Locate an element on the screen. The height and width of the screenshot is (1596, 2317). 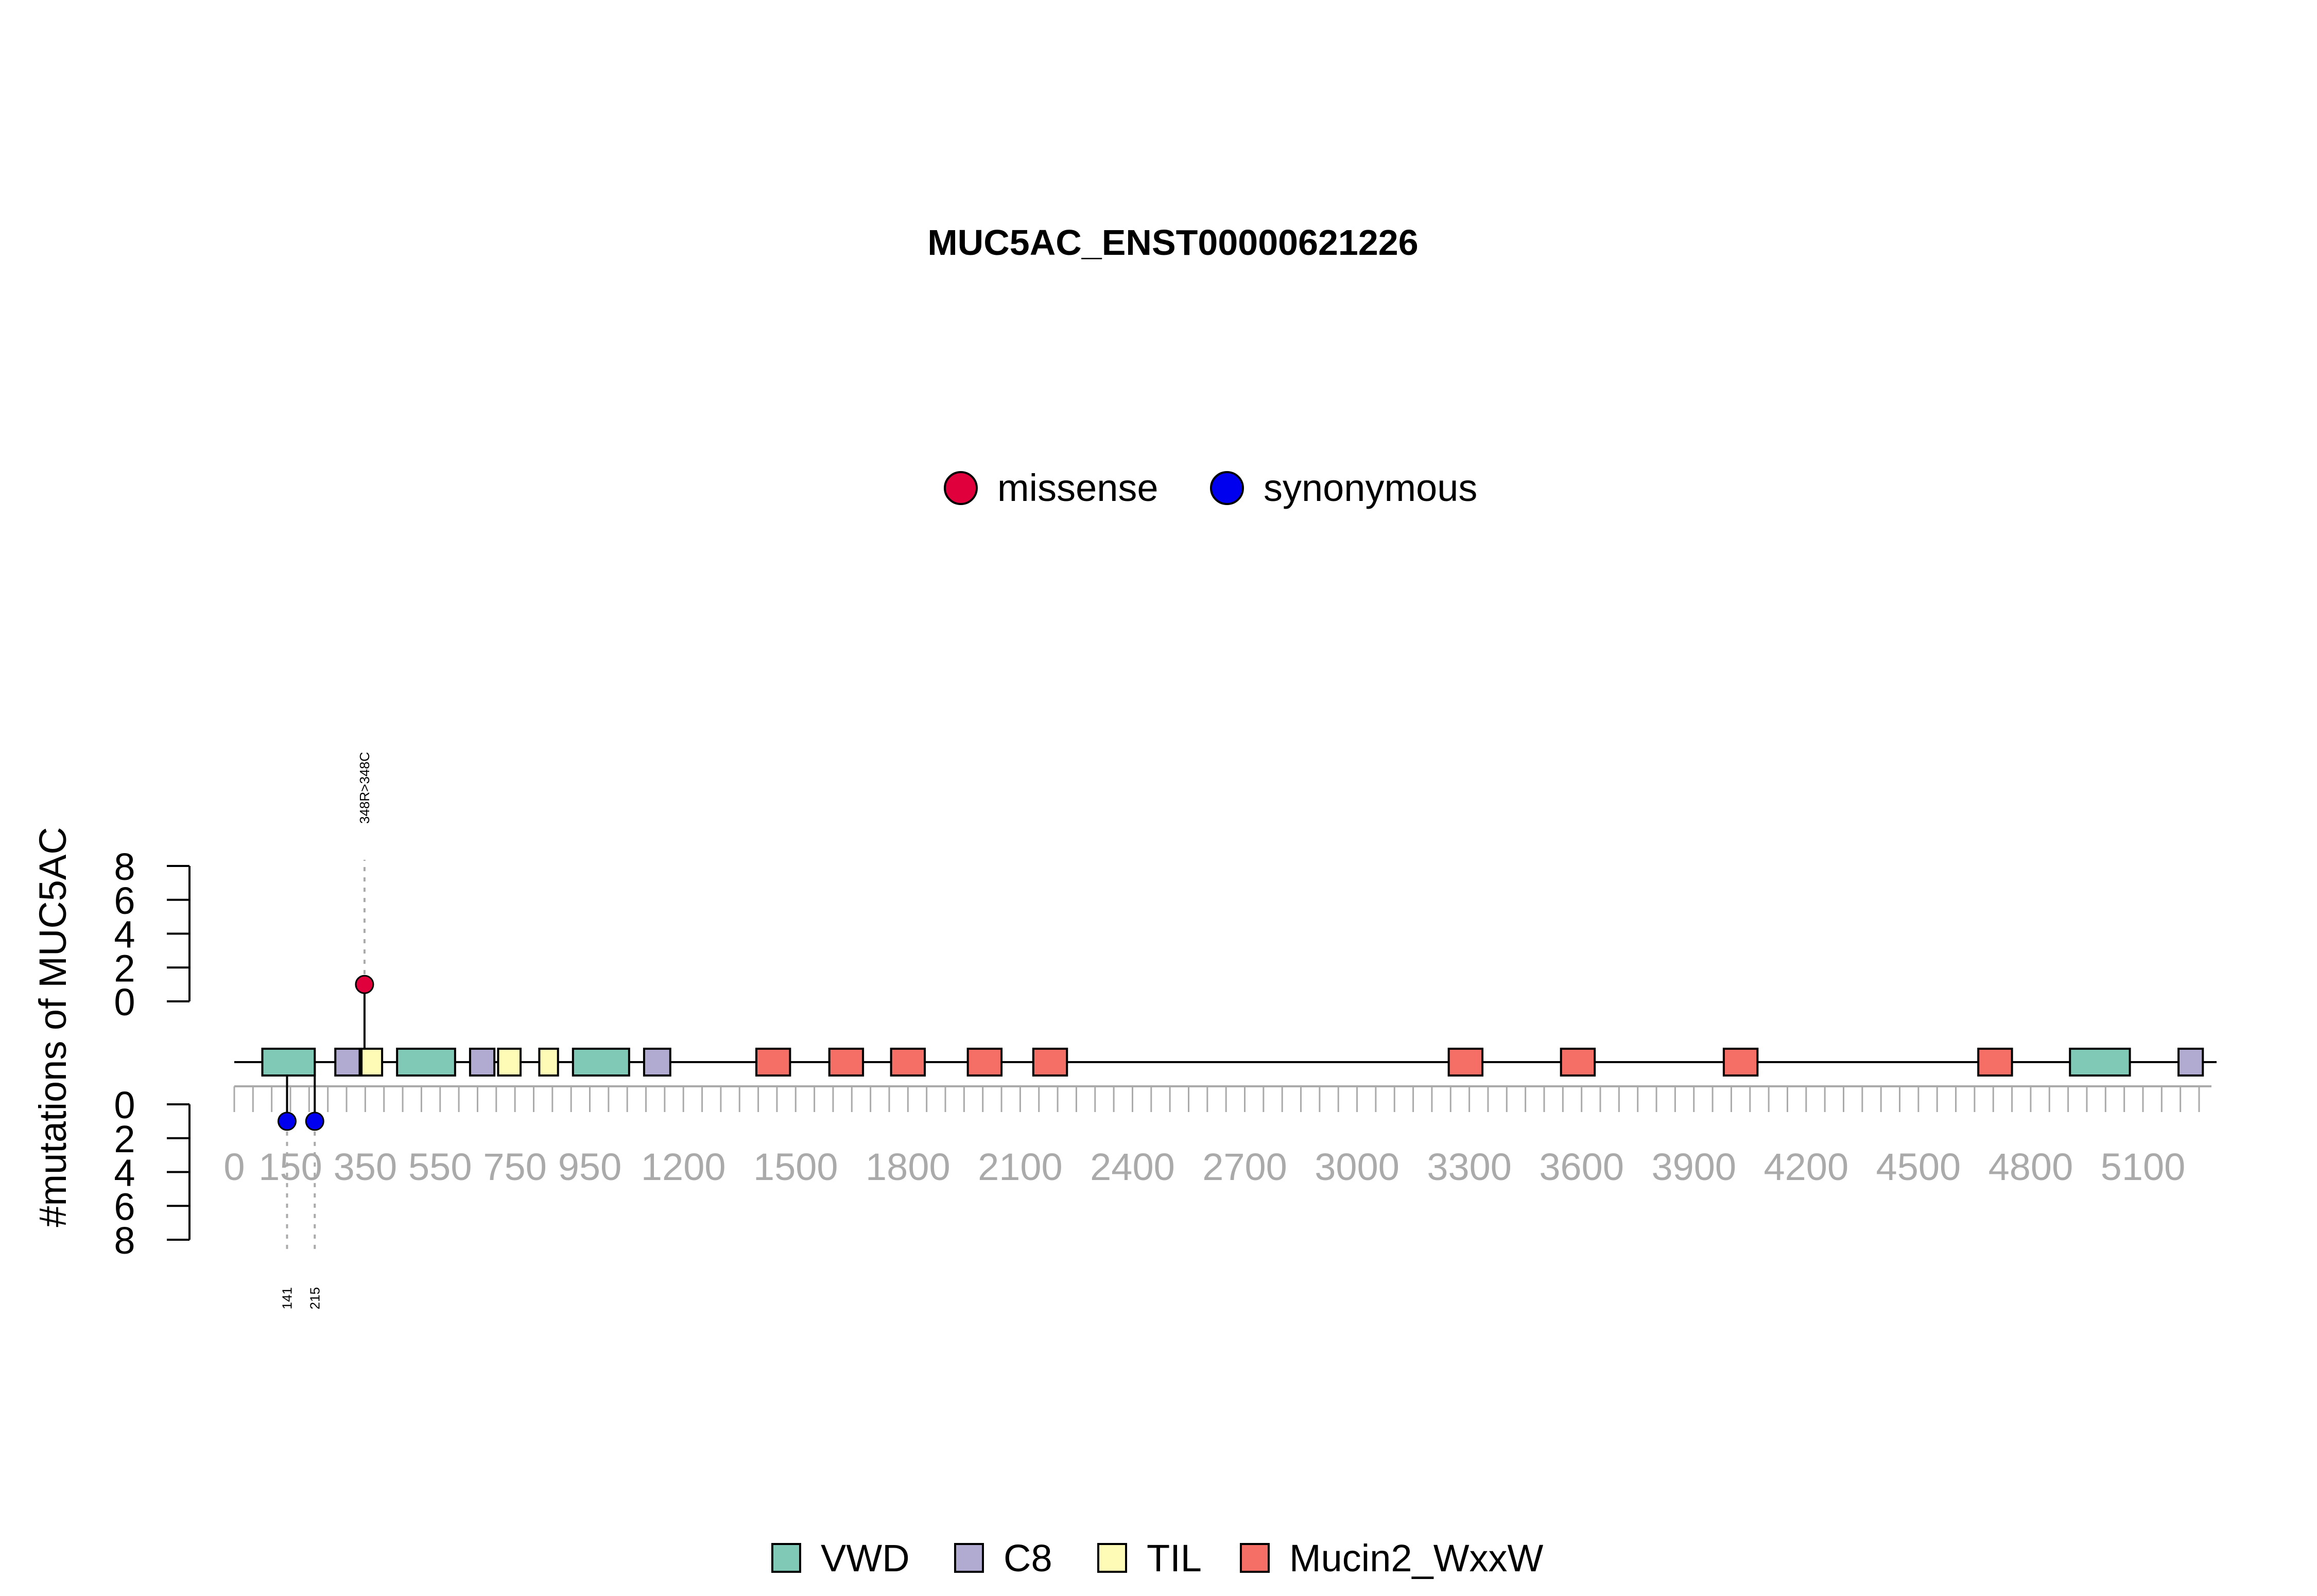
y-axis-label: #mutations of MUC5AC is located at coordinates (52, 1027).